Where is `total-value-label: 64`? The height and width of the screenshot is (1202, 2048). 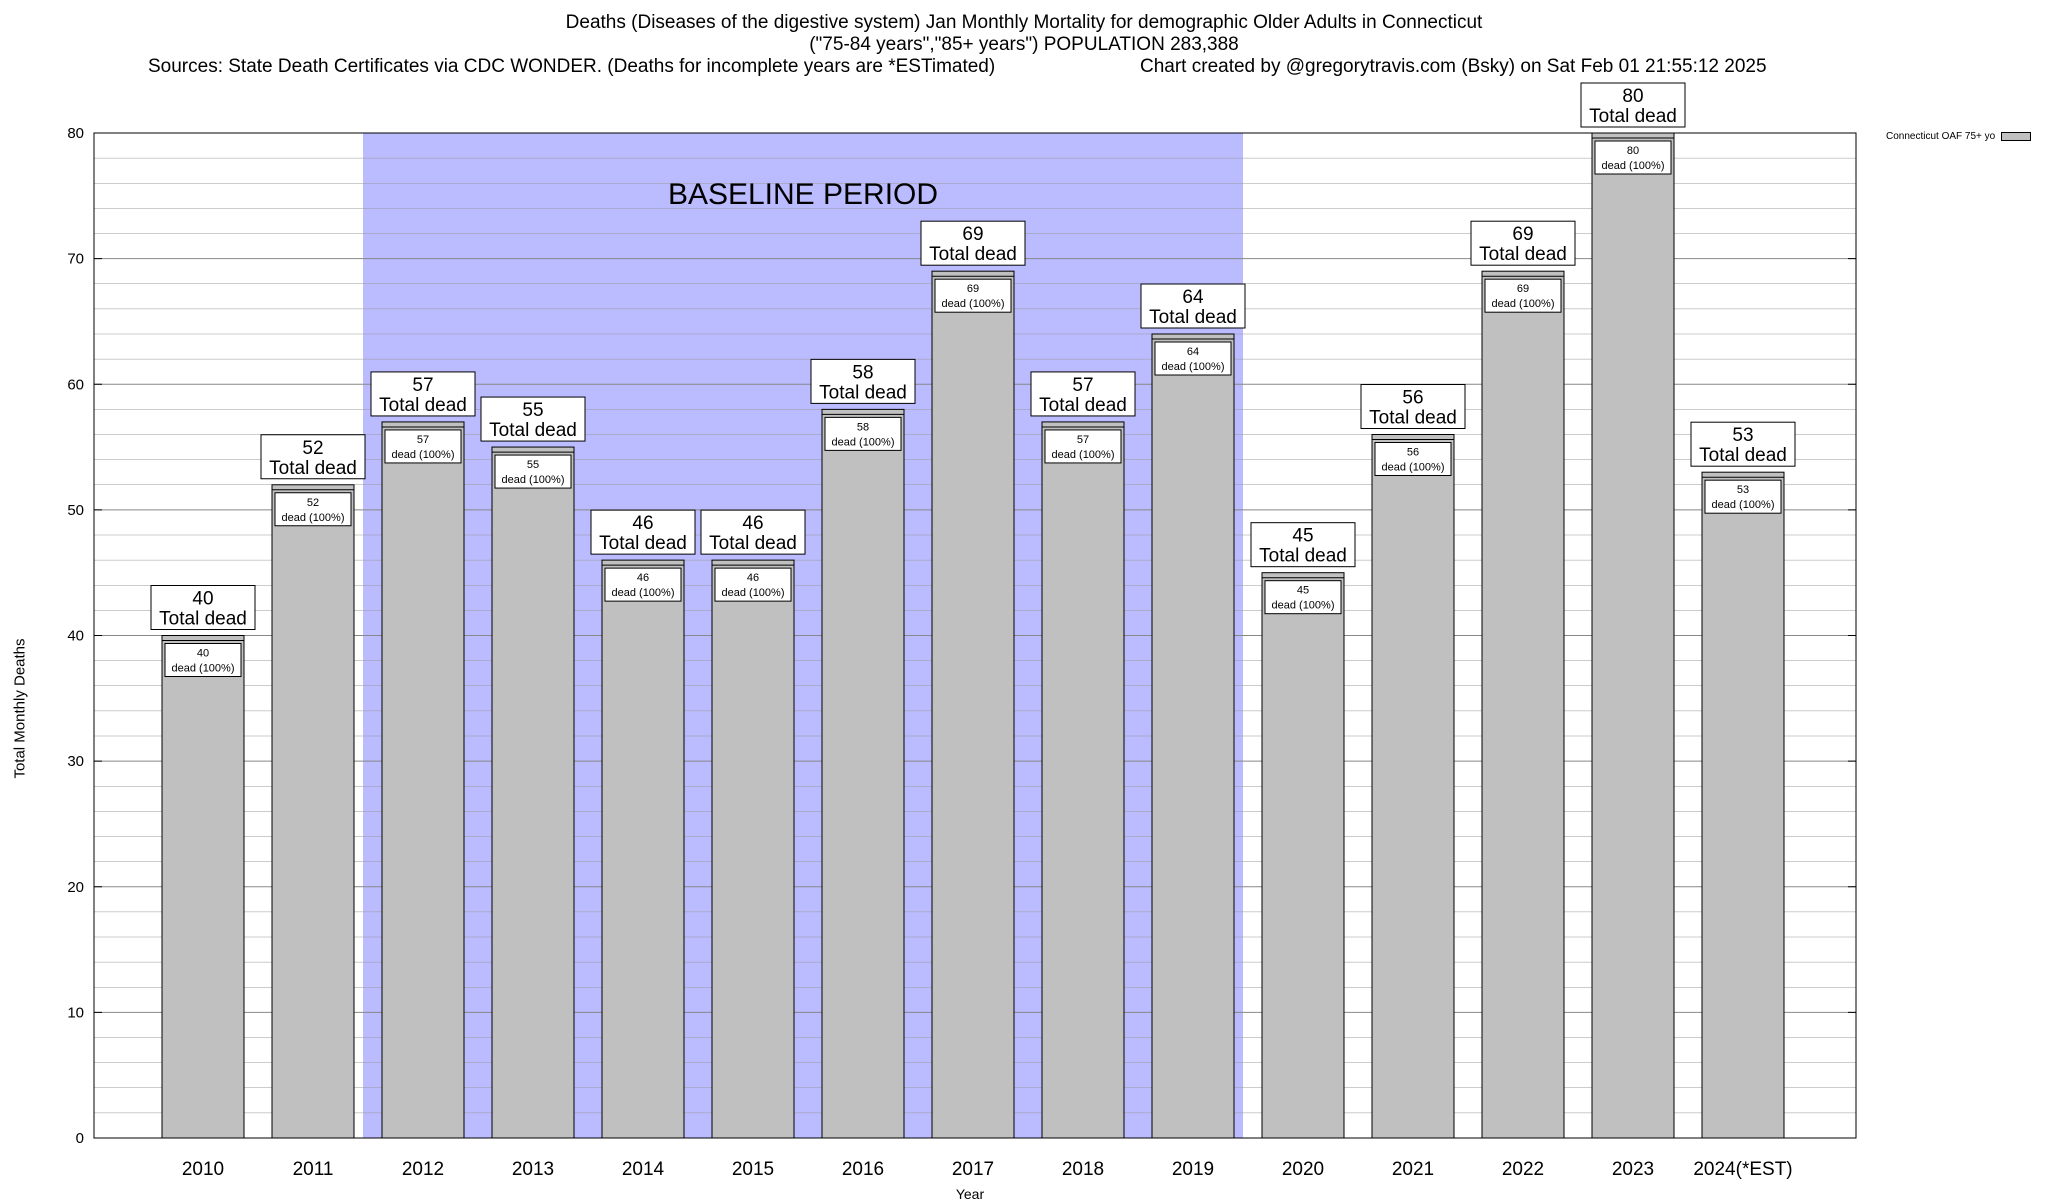 total-value-label: 64 is located at coordinates (1193, 297).